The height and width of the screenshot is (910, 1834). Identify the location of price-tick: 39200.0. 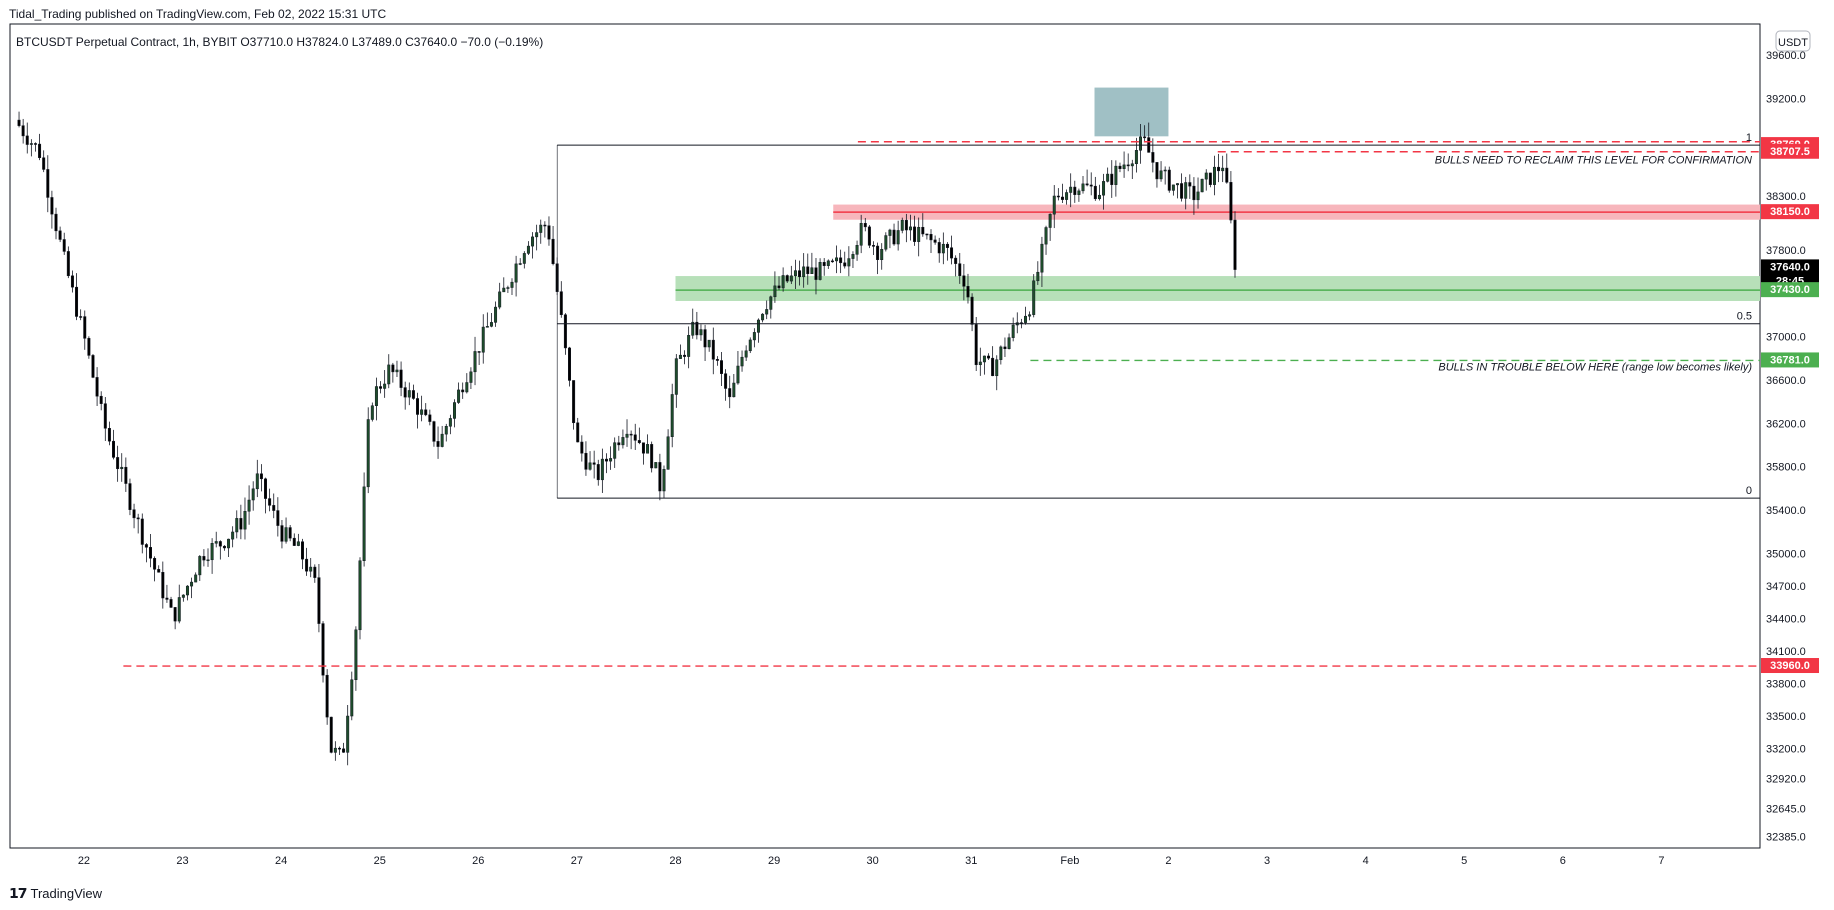
(1786, 99).